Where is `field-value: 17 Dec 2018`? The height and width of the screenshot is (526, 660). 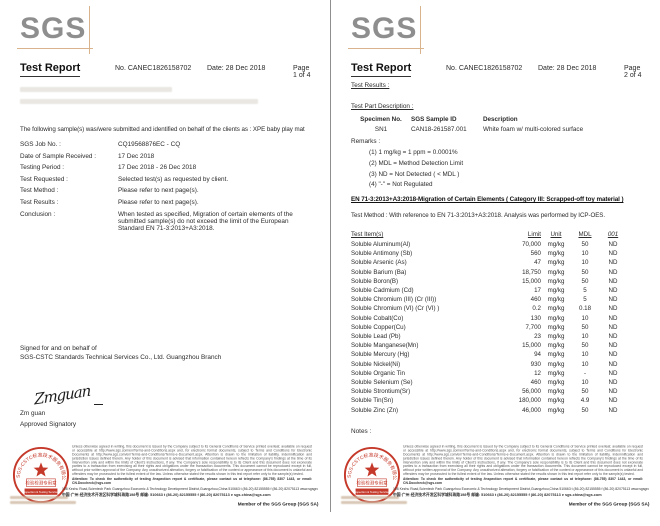
field-value: 17 Dec 2018 is located at coordinates (136, 156).